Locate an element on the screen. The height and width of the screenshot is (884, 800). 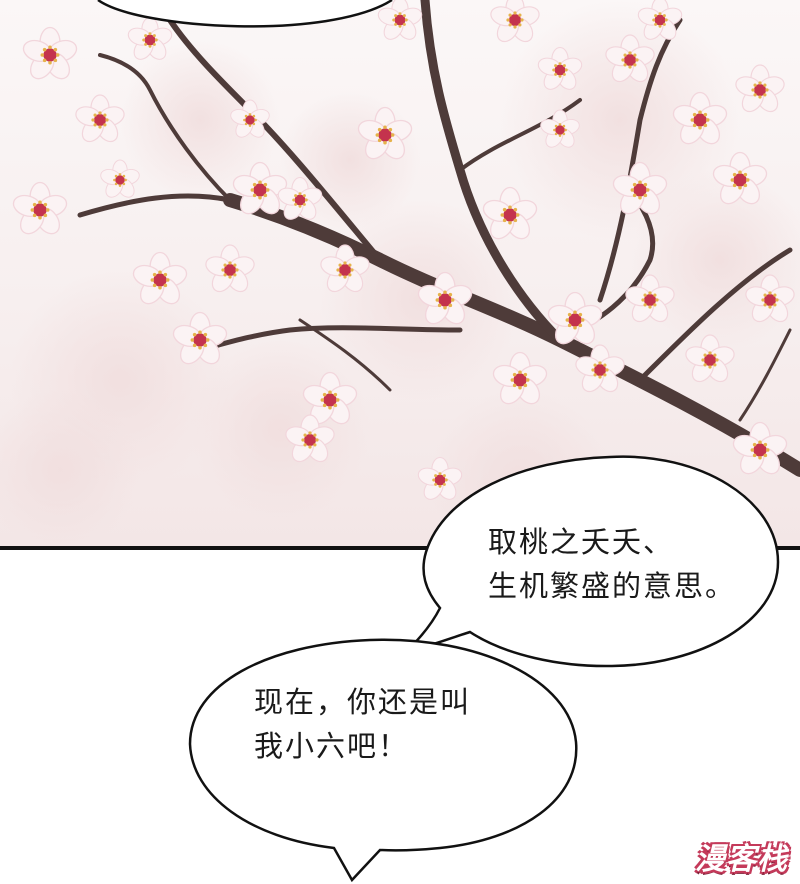
speech-bubble-1-text: 取桃之夭夭、 生机繁盛的意思。 is located at coordinates (638, 564).